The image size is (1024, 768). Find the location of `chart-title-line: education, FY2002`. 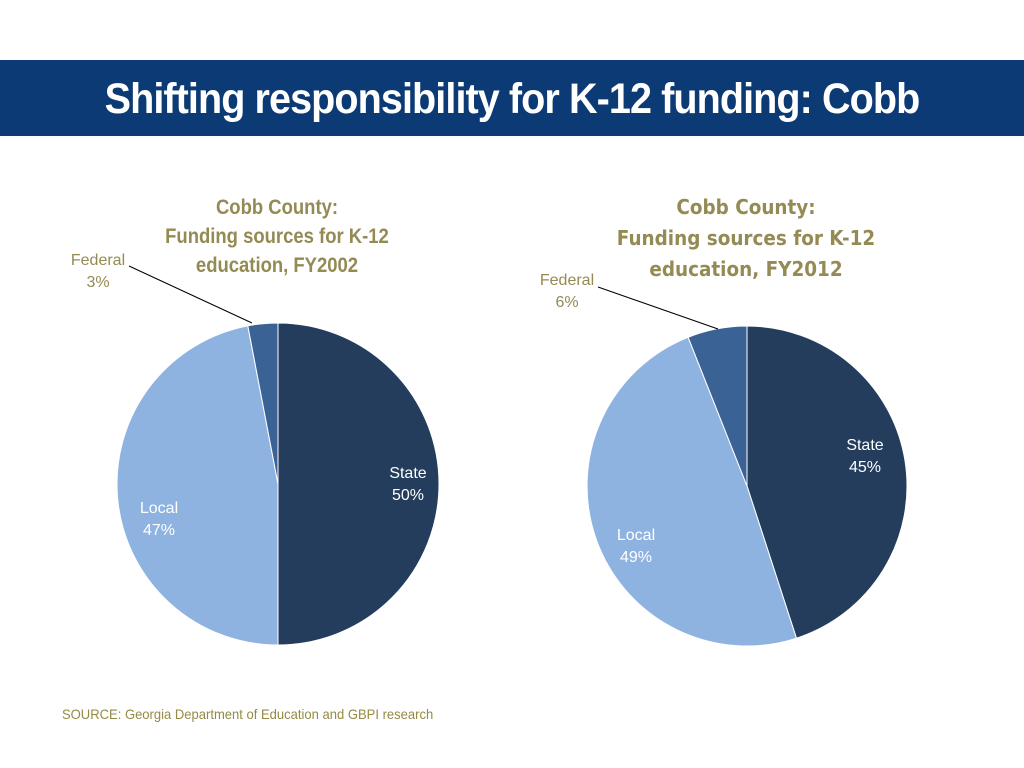

chart-title-line: education, FY2002 is located at coordinates (277, 265).